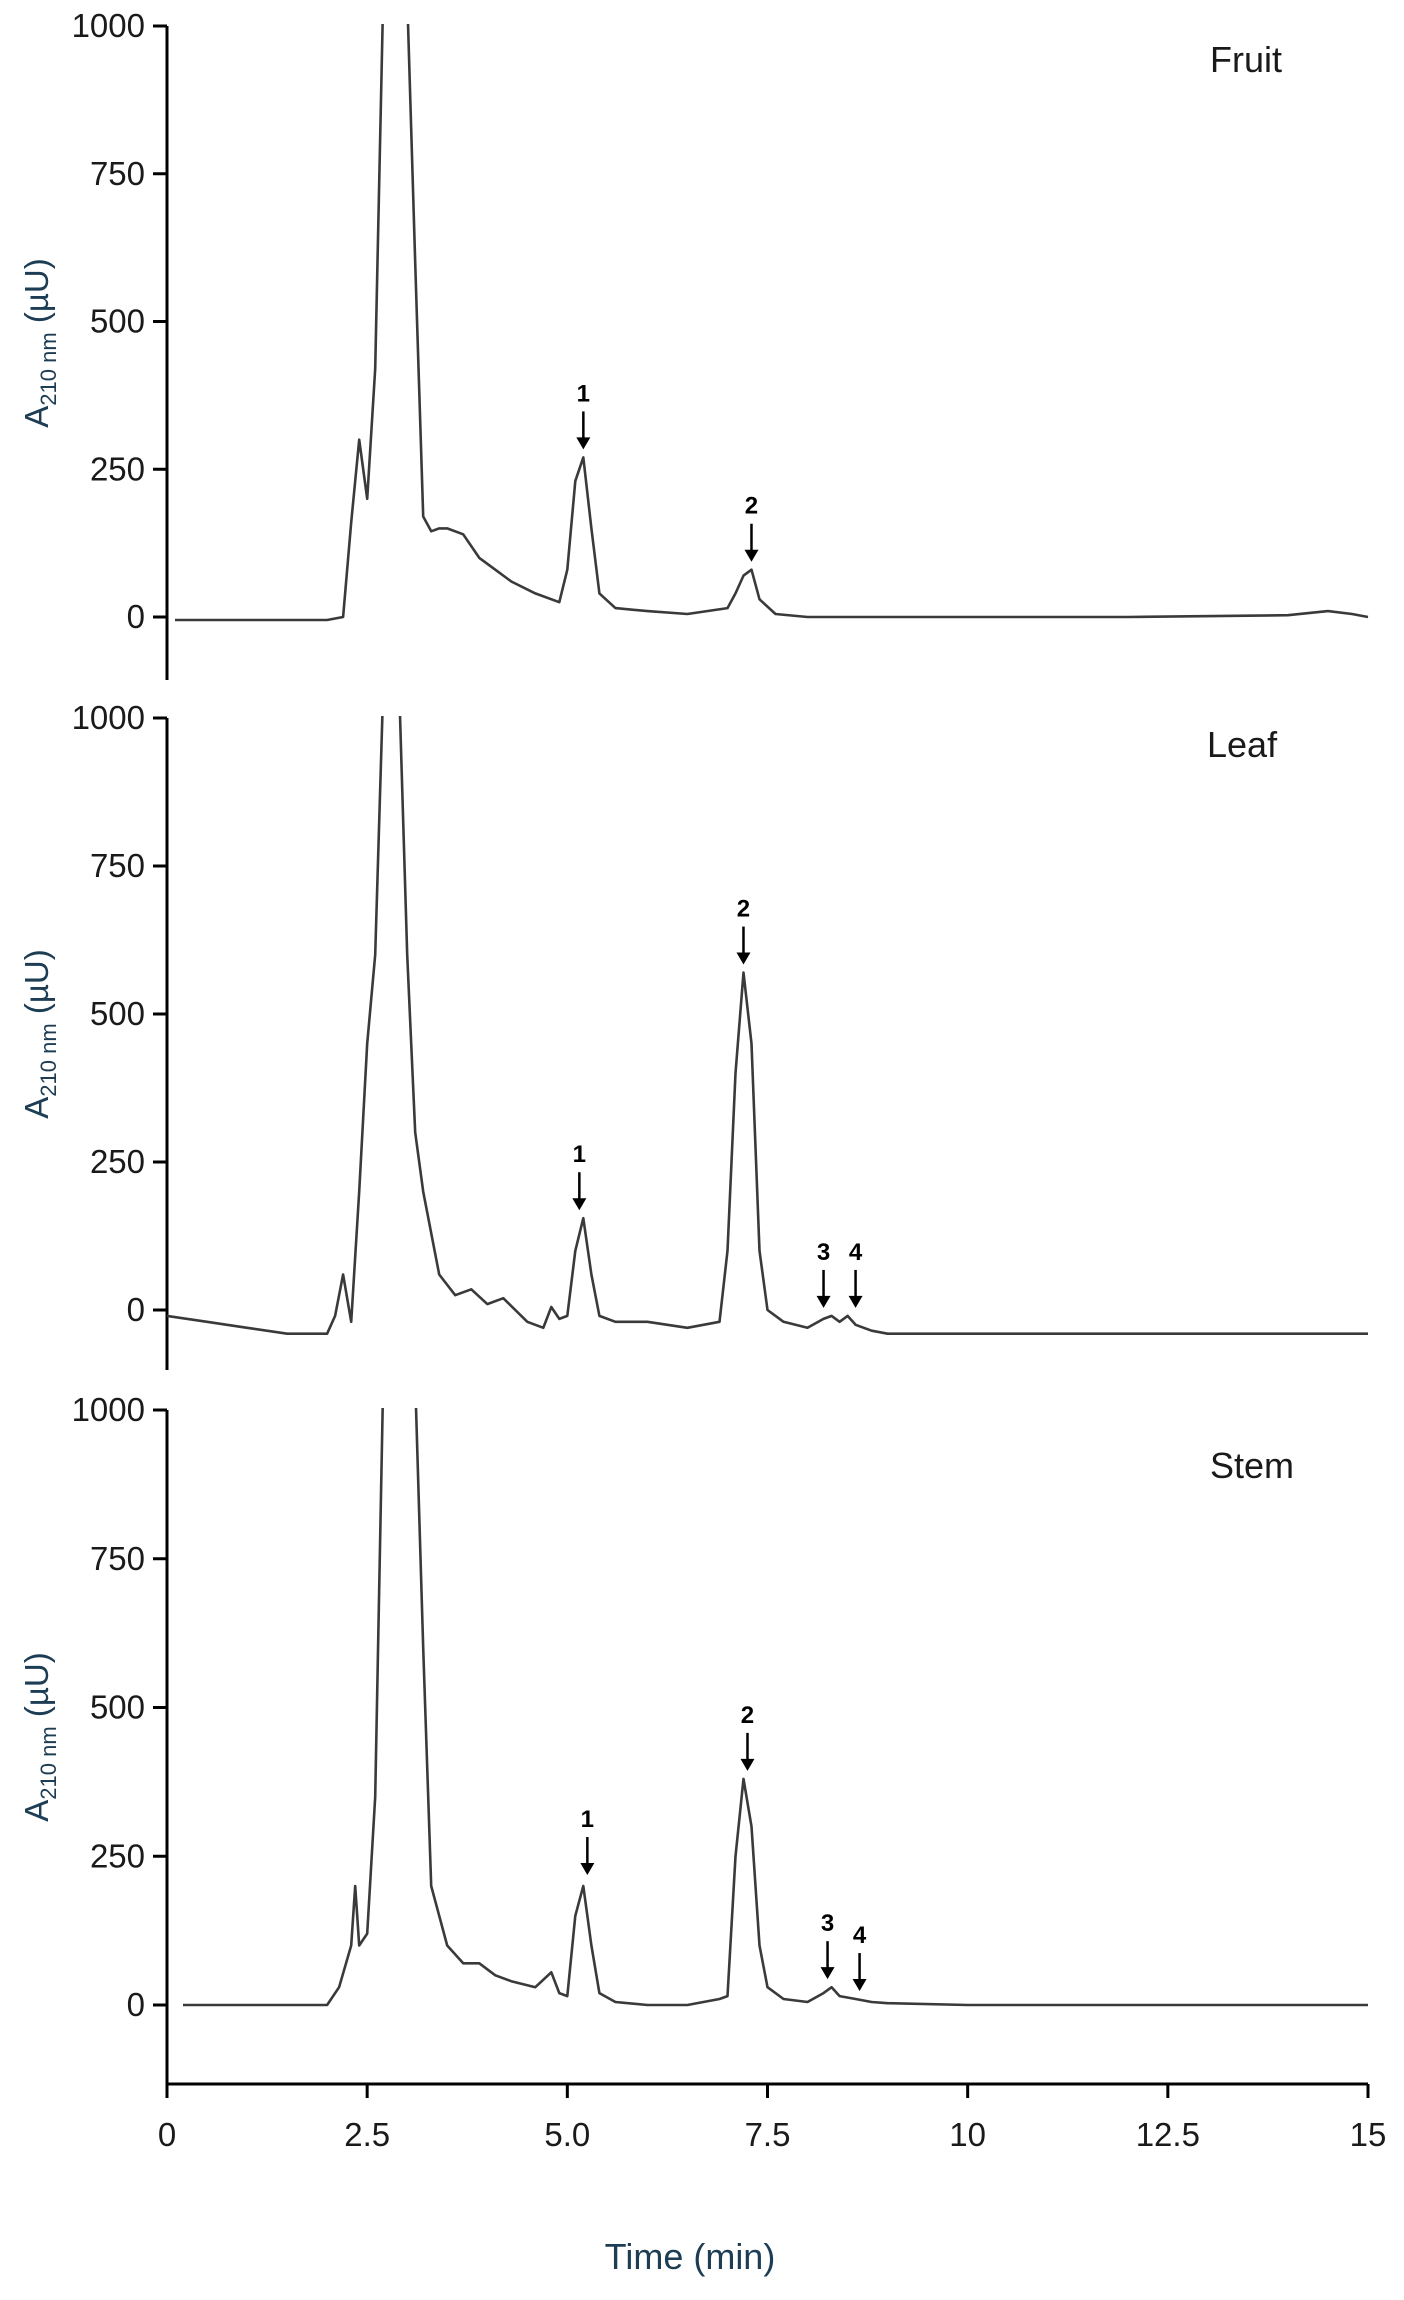  What do you see at coordinates (1368, 2134) in the screenshot?
I see `x-tick-label: 15` at bounding box center [1368, 2134].